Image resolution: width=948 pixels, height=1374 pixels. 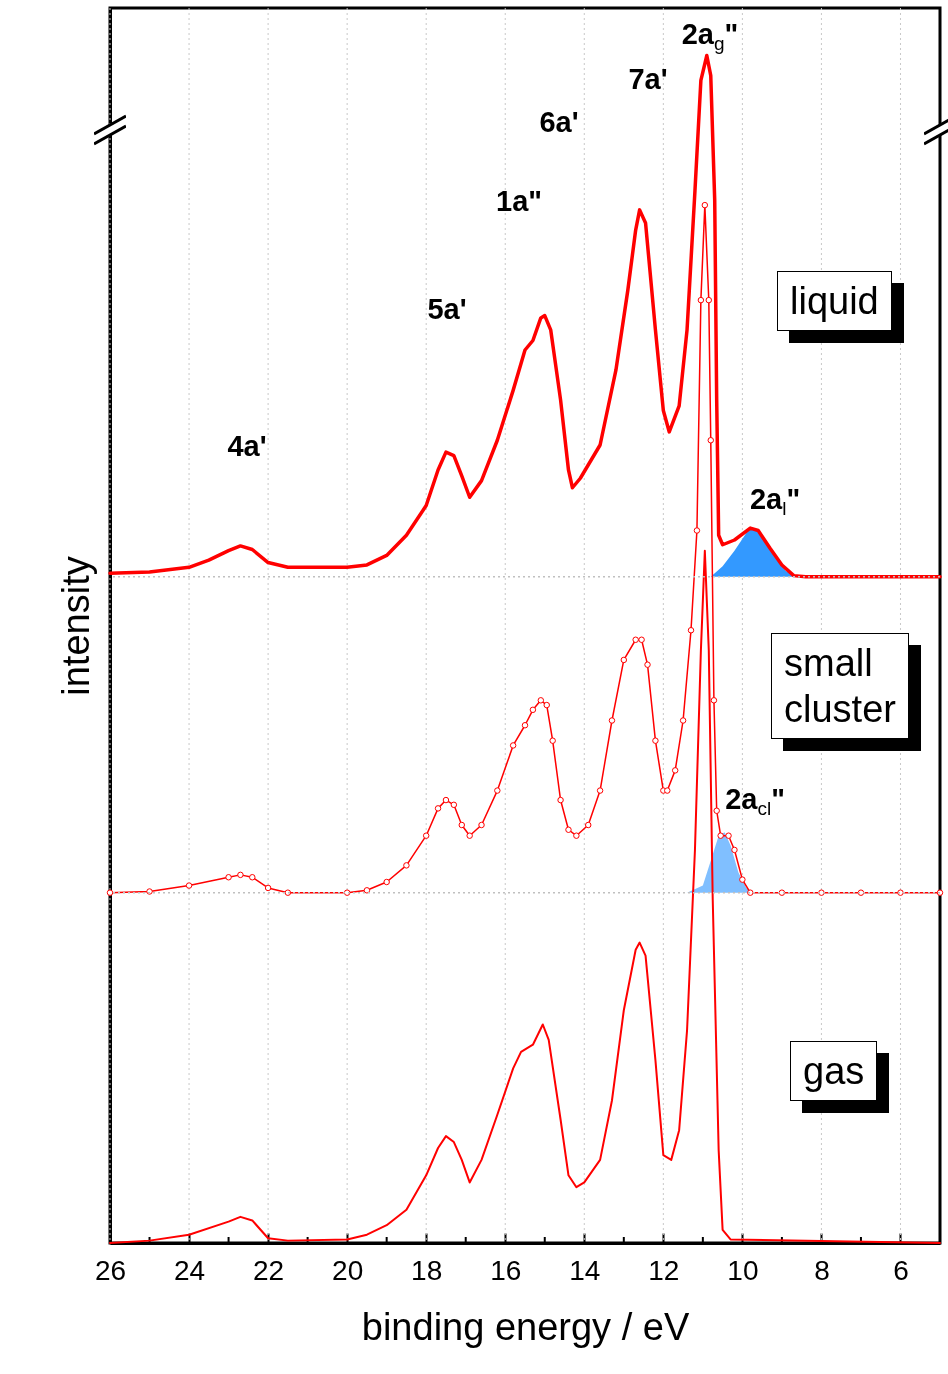 What do you see at coordinates (269, 1270) in the screenshot?
I see `x-tick-label: 22` at bounding box center [269, 1270].